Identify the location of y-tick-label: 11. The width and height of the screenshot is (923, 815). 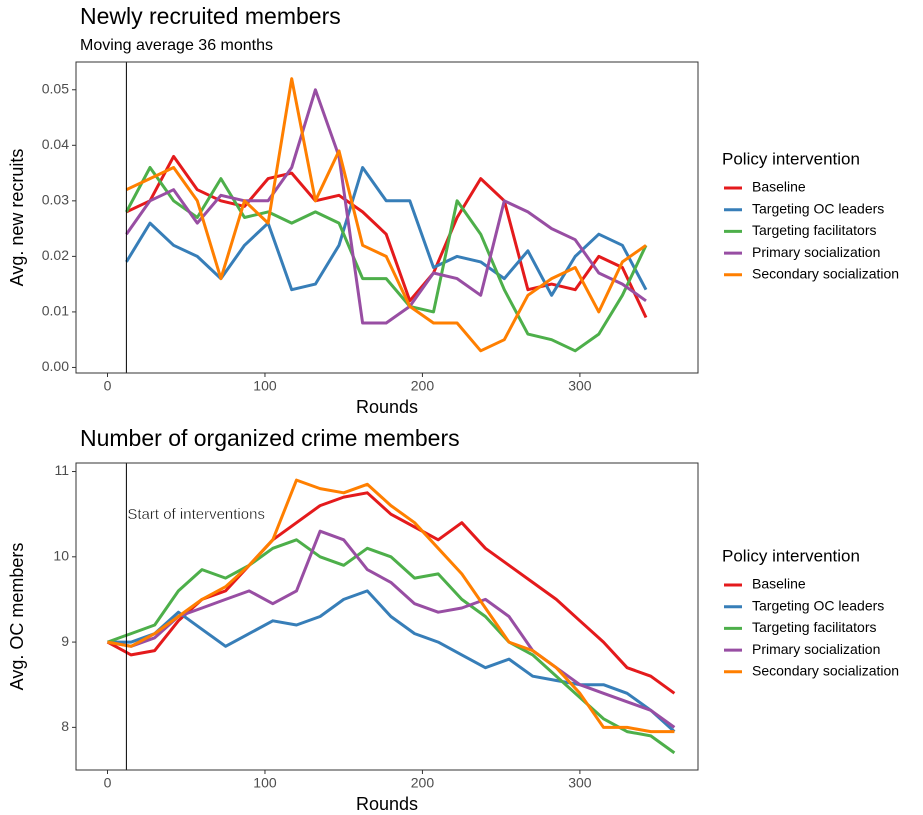
(61, 470).